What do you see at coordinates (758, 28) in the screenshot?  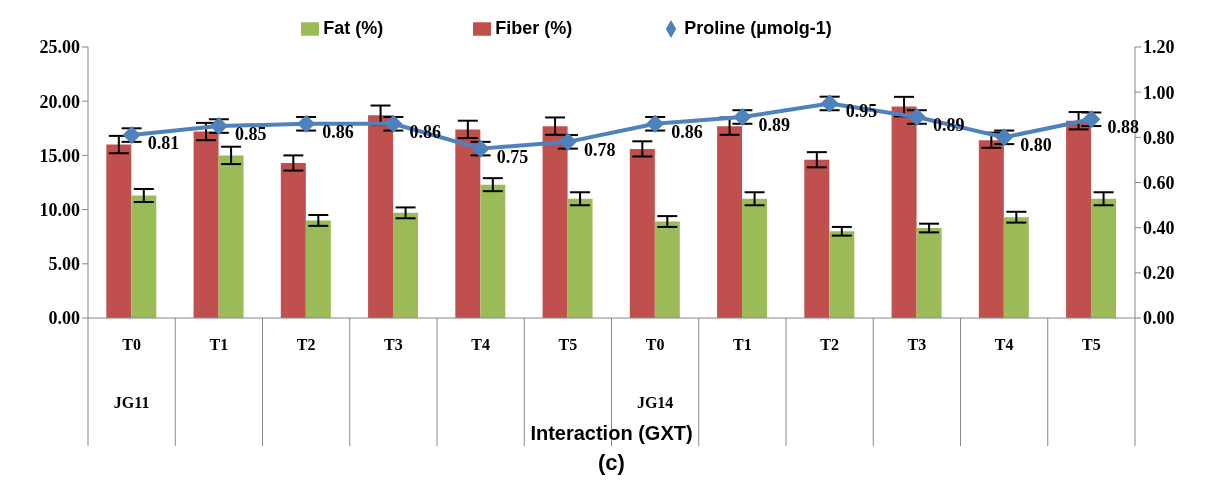 I see `legend-label: Proline (µmolg-1)` at bounding box center [758, 28].